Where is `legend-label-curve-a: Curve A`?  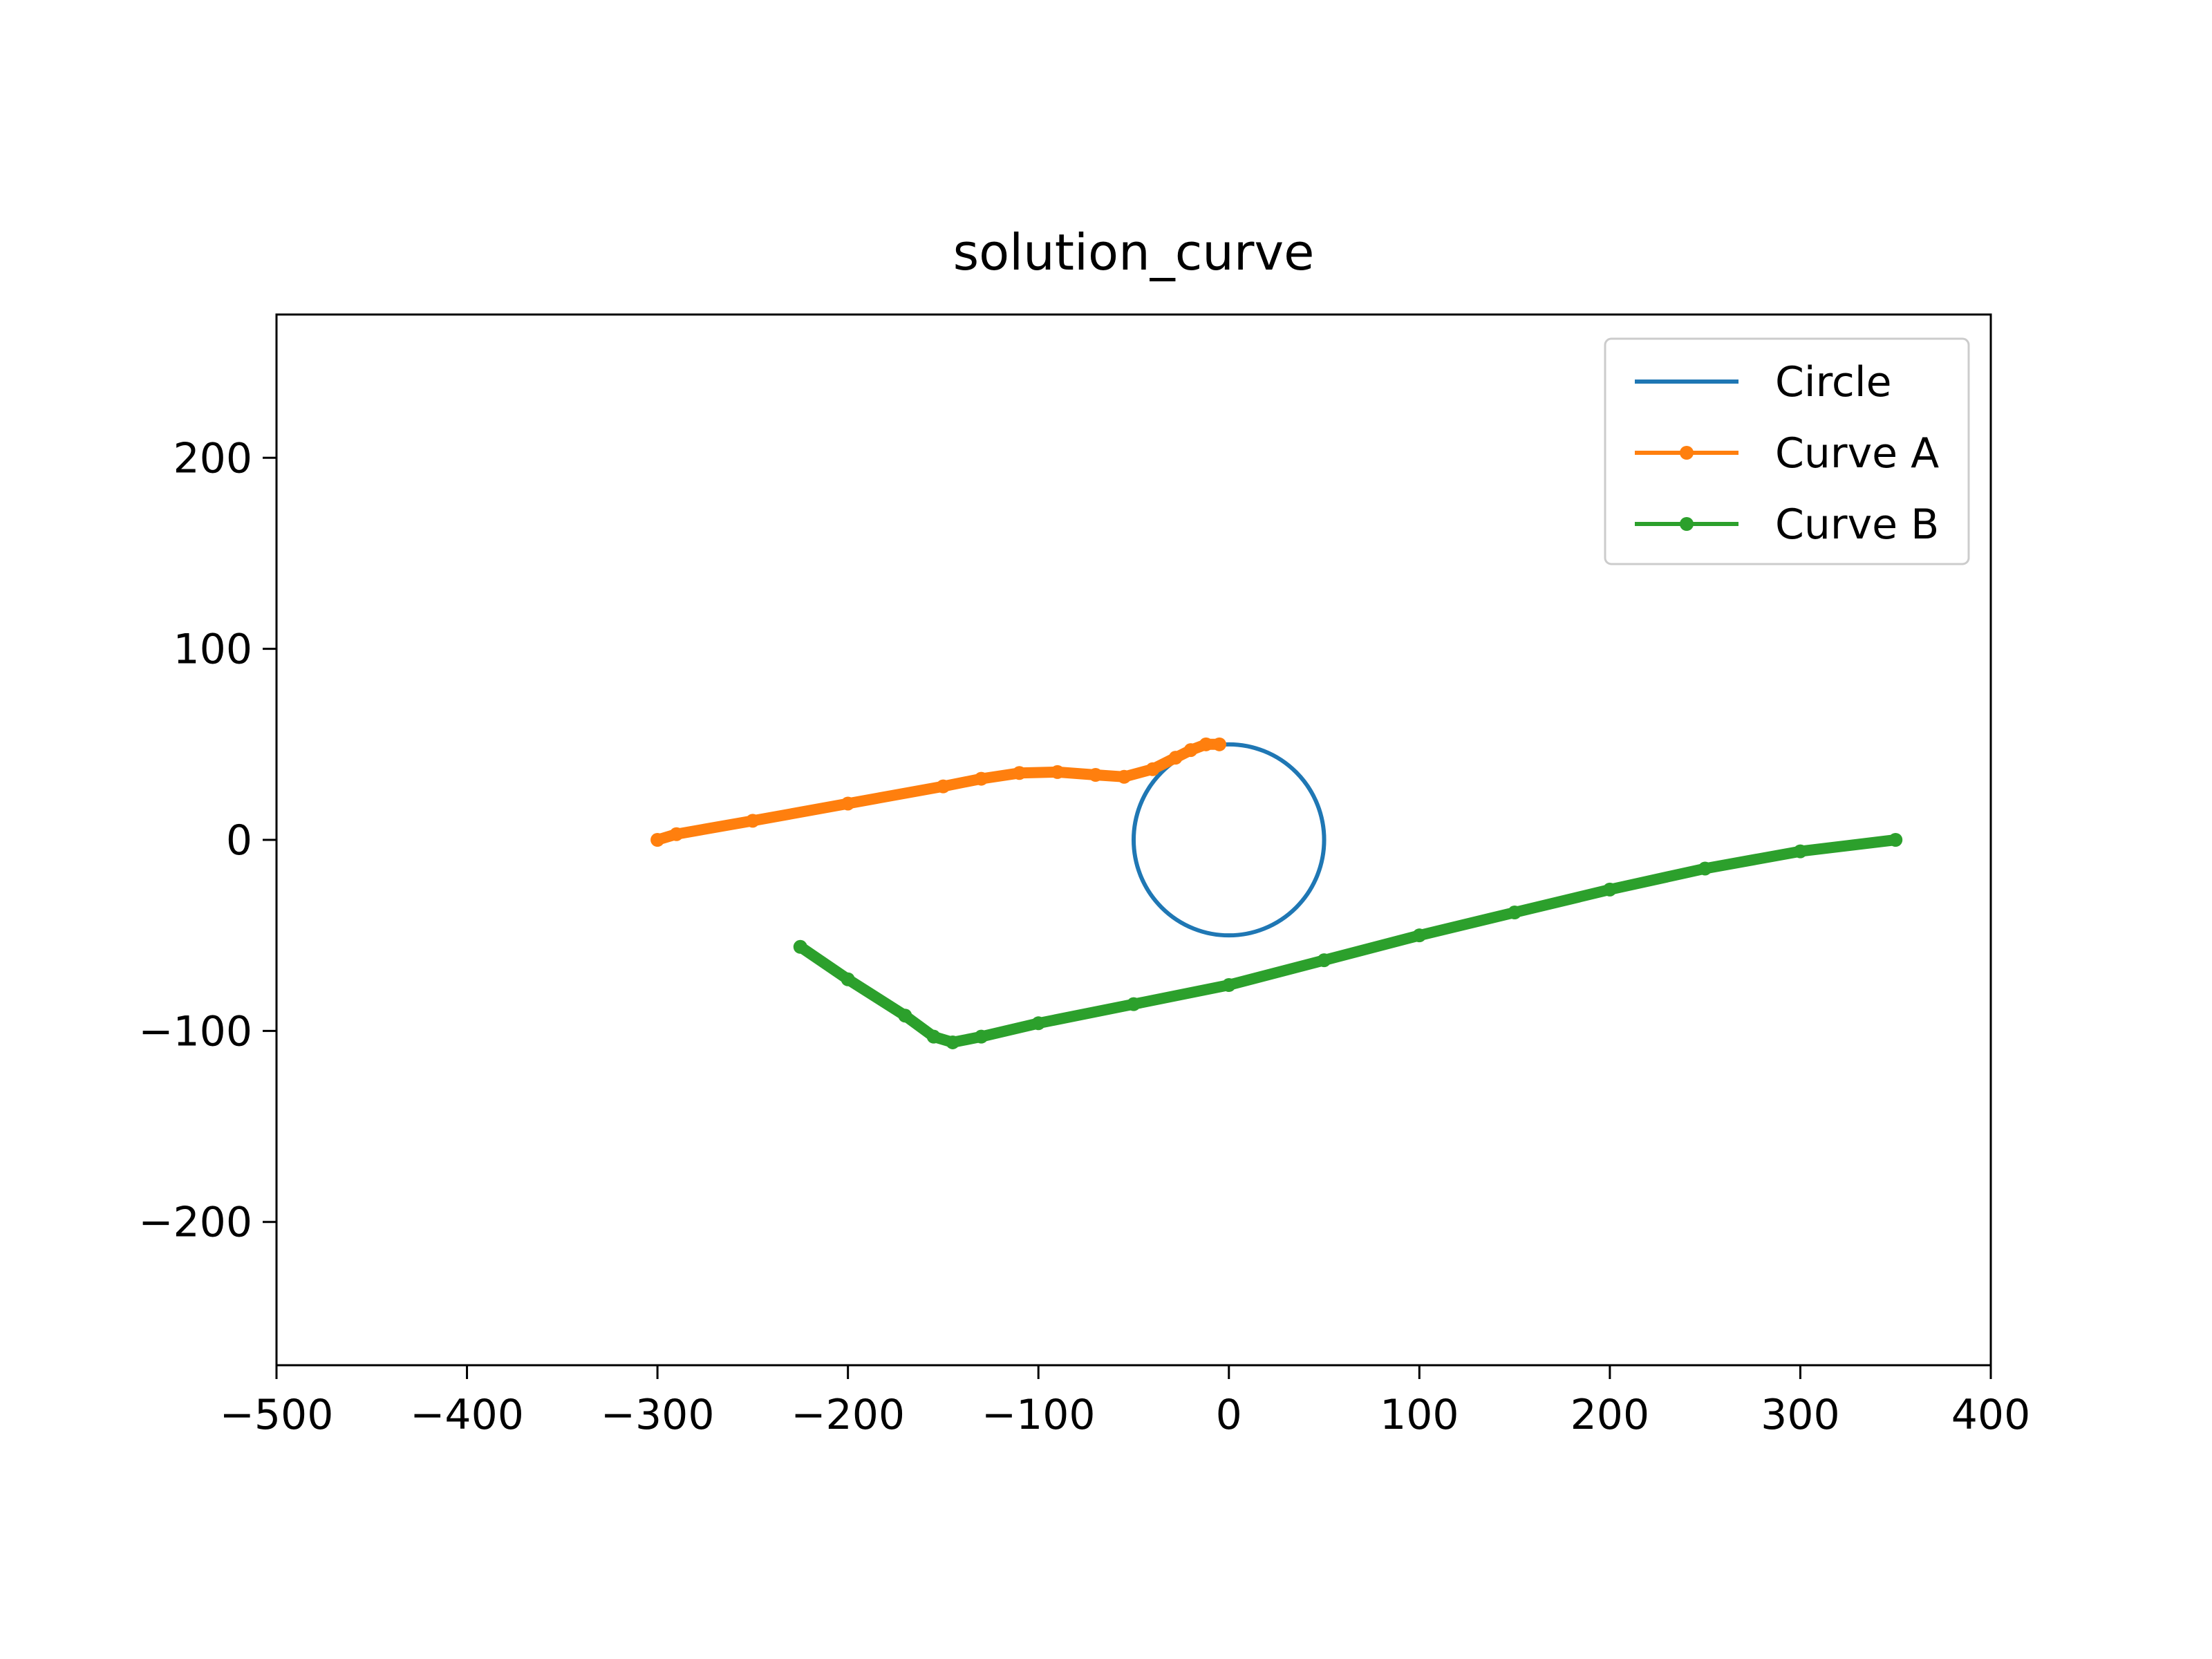
legend-label-curve-a: Curve A is located at coordinates (1857, 453).